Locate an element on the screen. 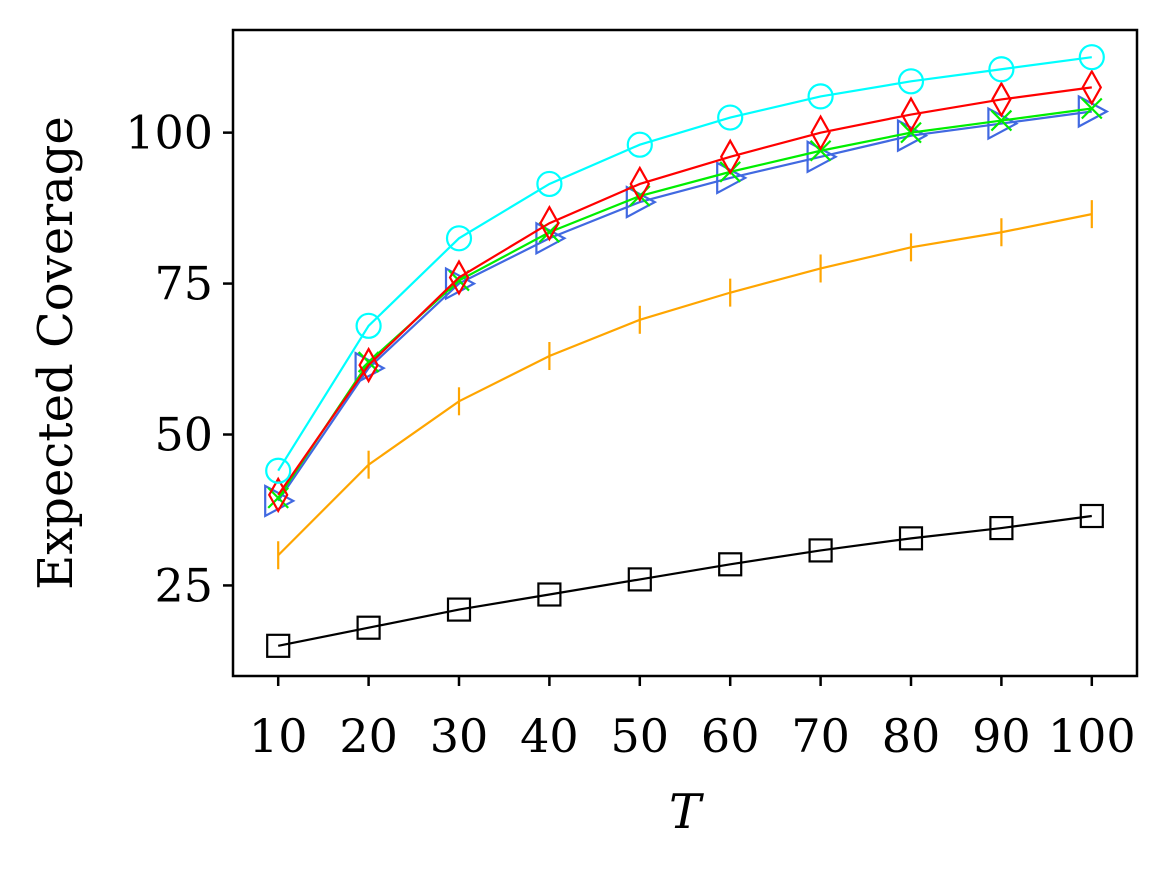 Image resolution: width=1171 pixels, height=869 pixels. series-black-square is located at coordinates (685, 580).